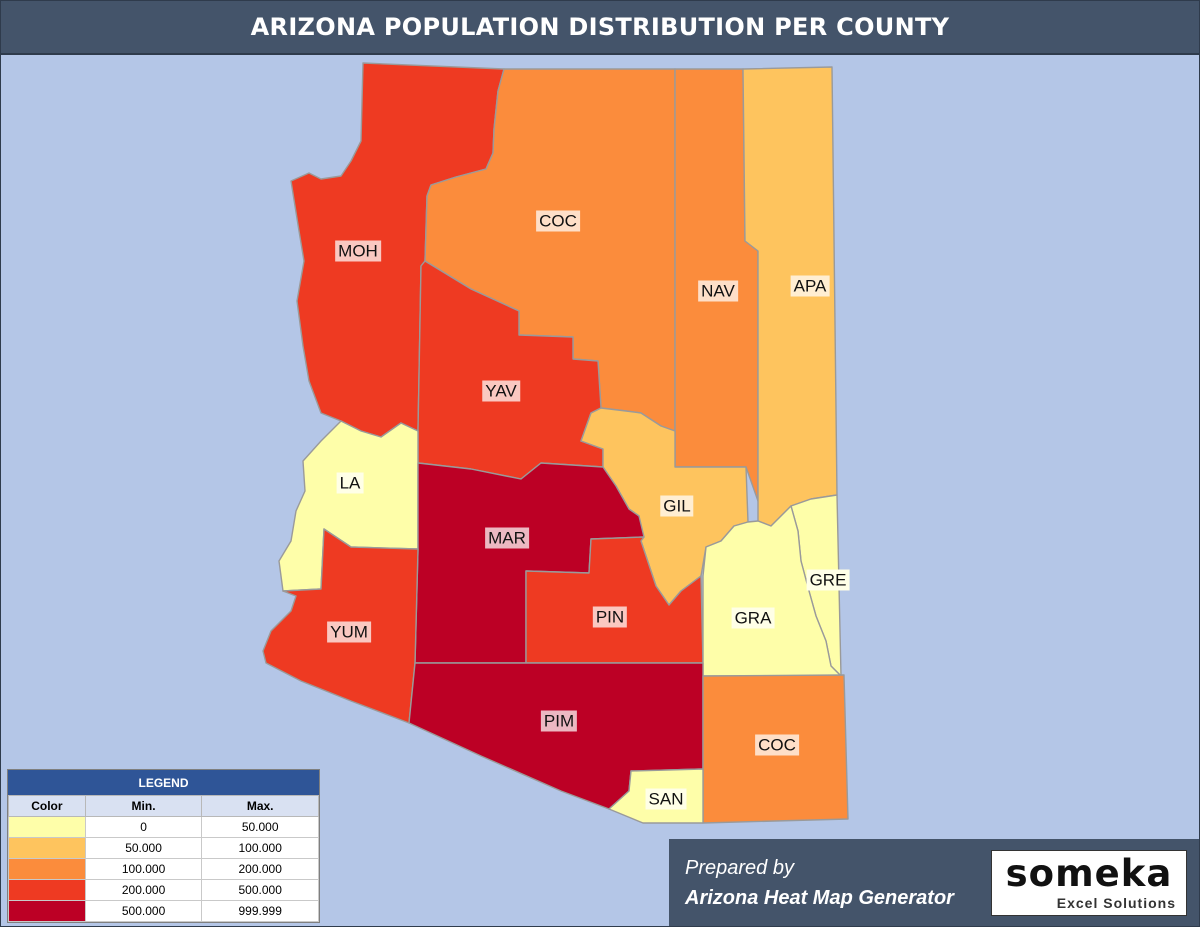 The height and width of the screenshot is (927, 1200). Describe the element at coordinates (753, 618) in the screenshot. I see `county-label-gra: GRA` at that location.